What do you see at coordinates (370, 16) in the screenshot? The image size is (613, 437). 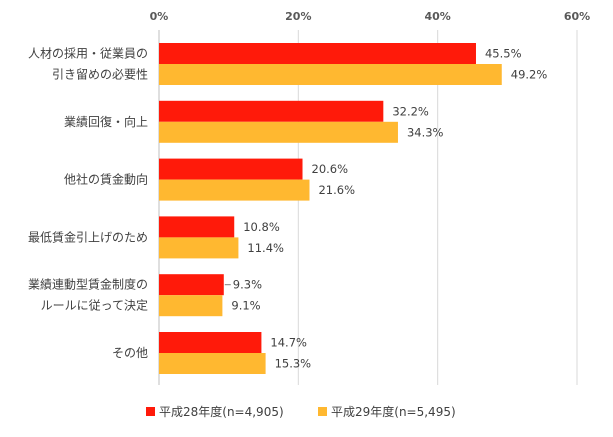 I see `x-axis-ticks: 0% 20% 40% 60%` at bounding box center [370, 16].